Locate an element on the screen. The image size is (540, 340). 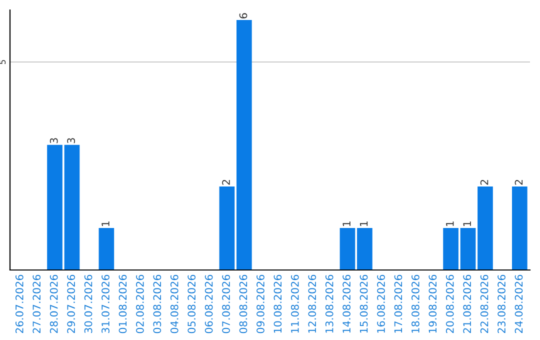
x-tick-label: 15.08.2026 is located at coordinates (364, 303).